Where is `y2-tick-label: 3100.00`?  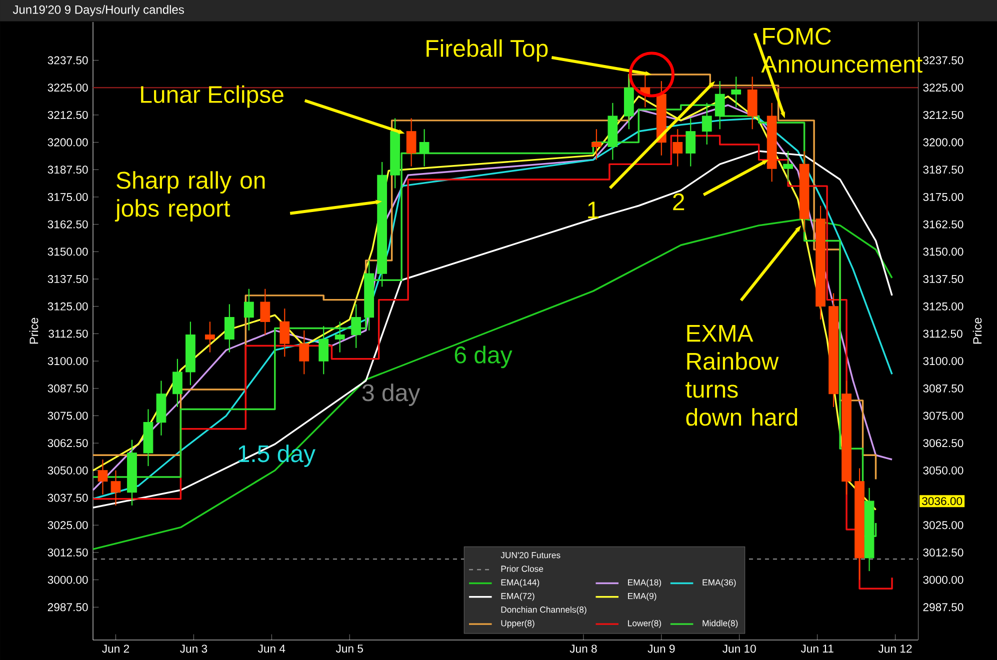
y2-tick-label: 3100.00 is located at coordinates (943, 361).